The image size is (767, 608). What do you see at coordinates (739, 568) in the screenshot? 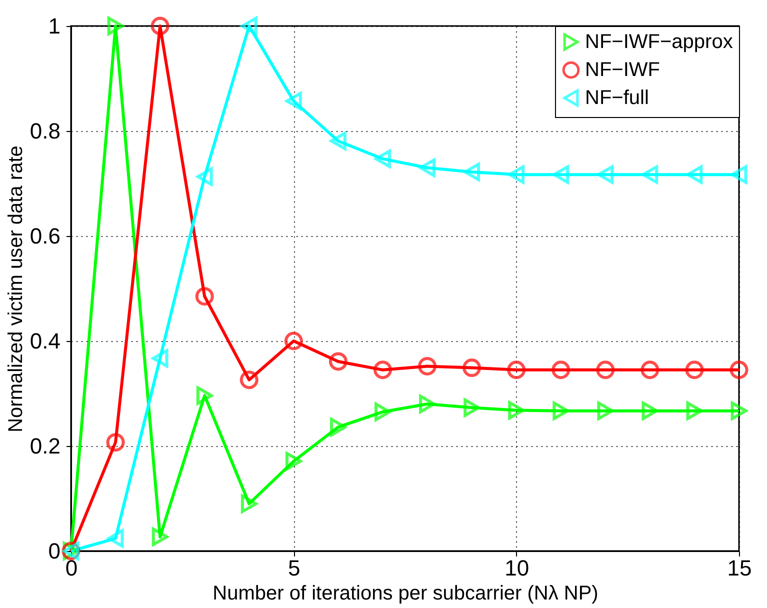
I see `x-tick-label: 15` at bounding box center [739, 568].